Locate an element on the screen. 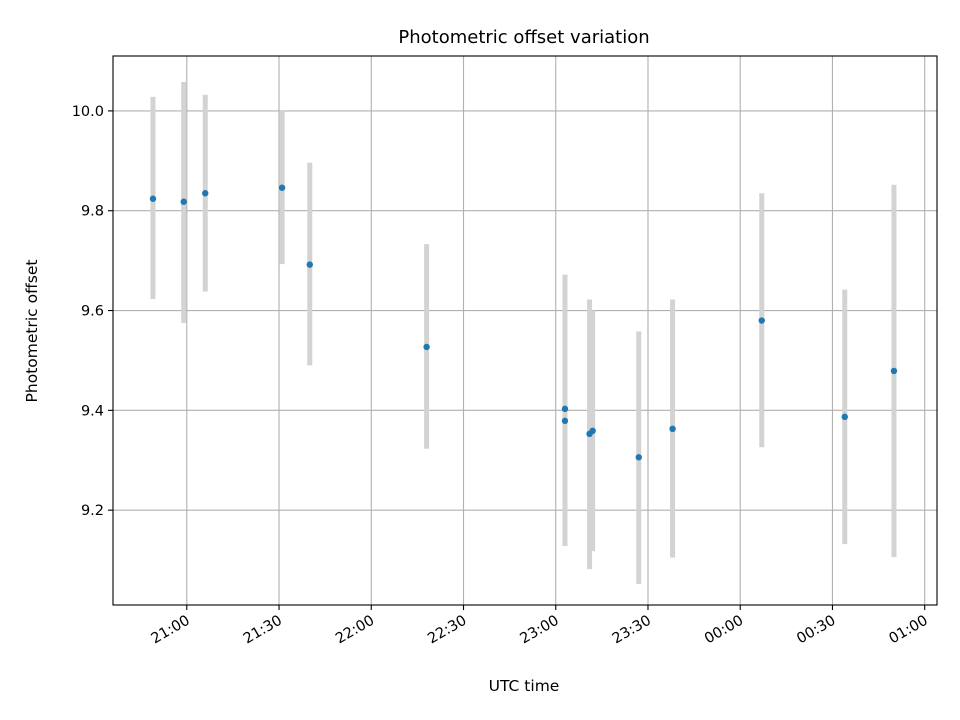  chart-title: Photometric offset variation is located at coordinates (523, 37).